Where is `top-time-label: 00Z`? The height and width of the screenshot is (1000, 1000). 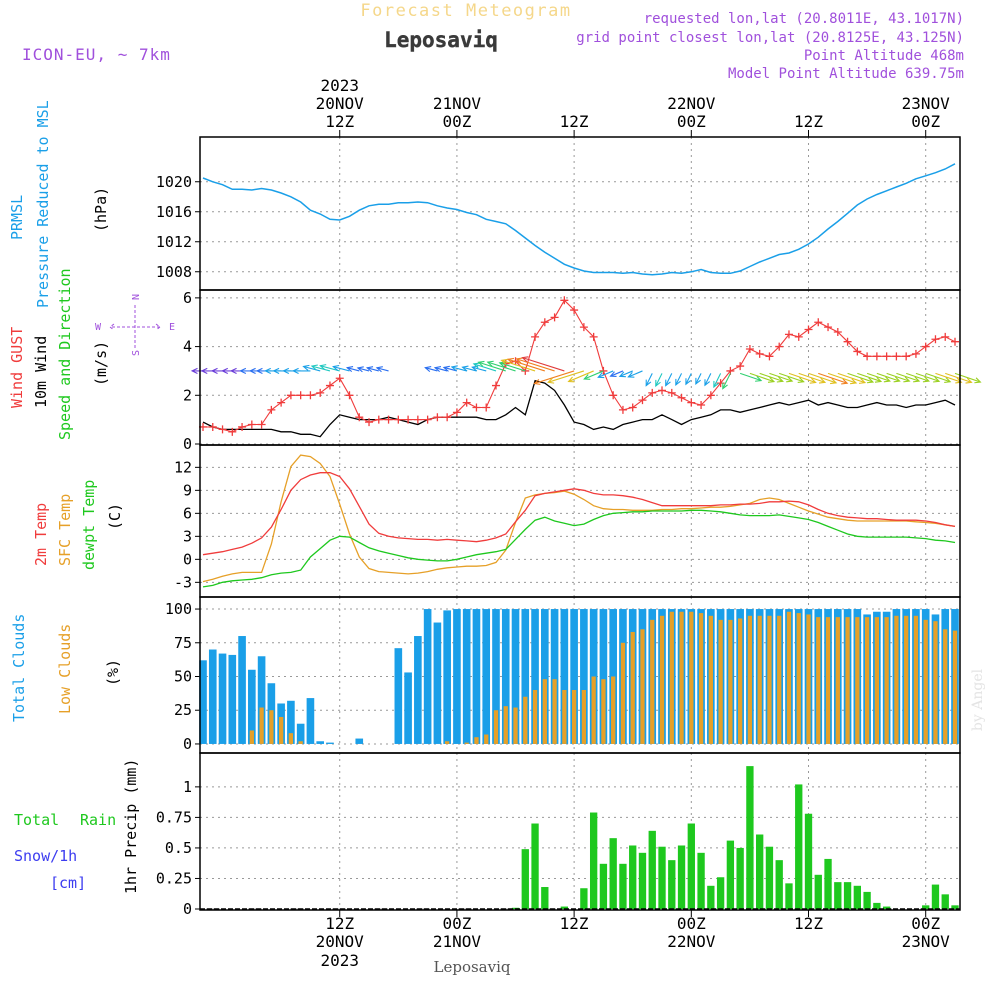
top-time-label: 00Z is located at coordinates (925, 121).